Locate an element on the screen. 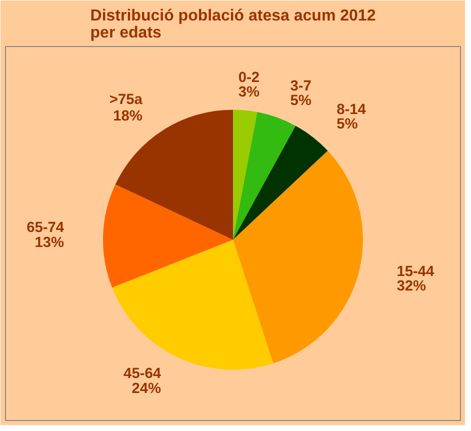 This screenshot has height=431, width=471. data-label: 32% is located at coordinates (411, 286).